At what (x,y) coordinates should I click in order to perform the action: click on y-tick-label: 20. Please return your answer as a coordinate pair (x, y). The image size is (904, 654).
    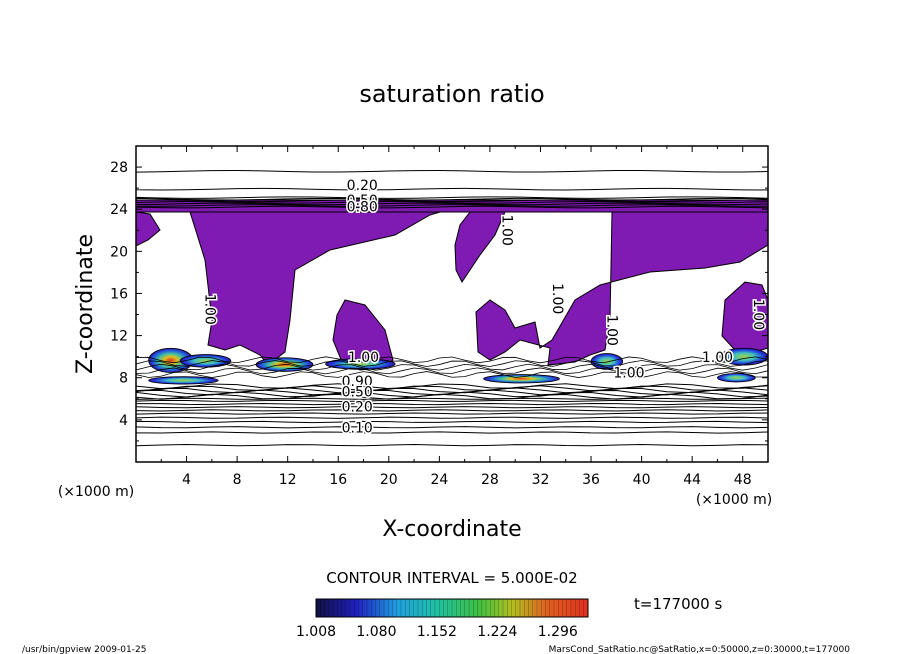
    Looking at the image, I should click on (119, 252).